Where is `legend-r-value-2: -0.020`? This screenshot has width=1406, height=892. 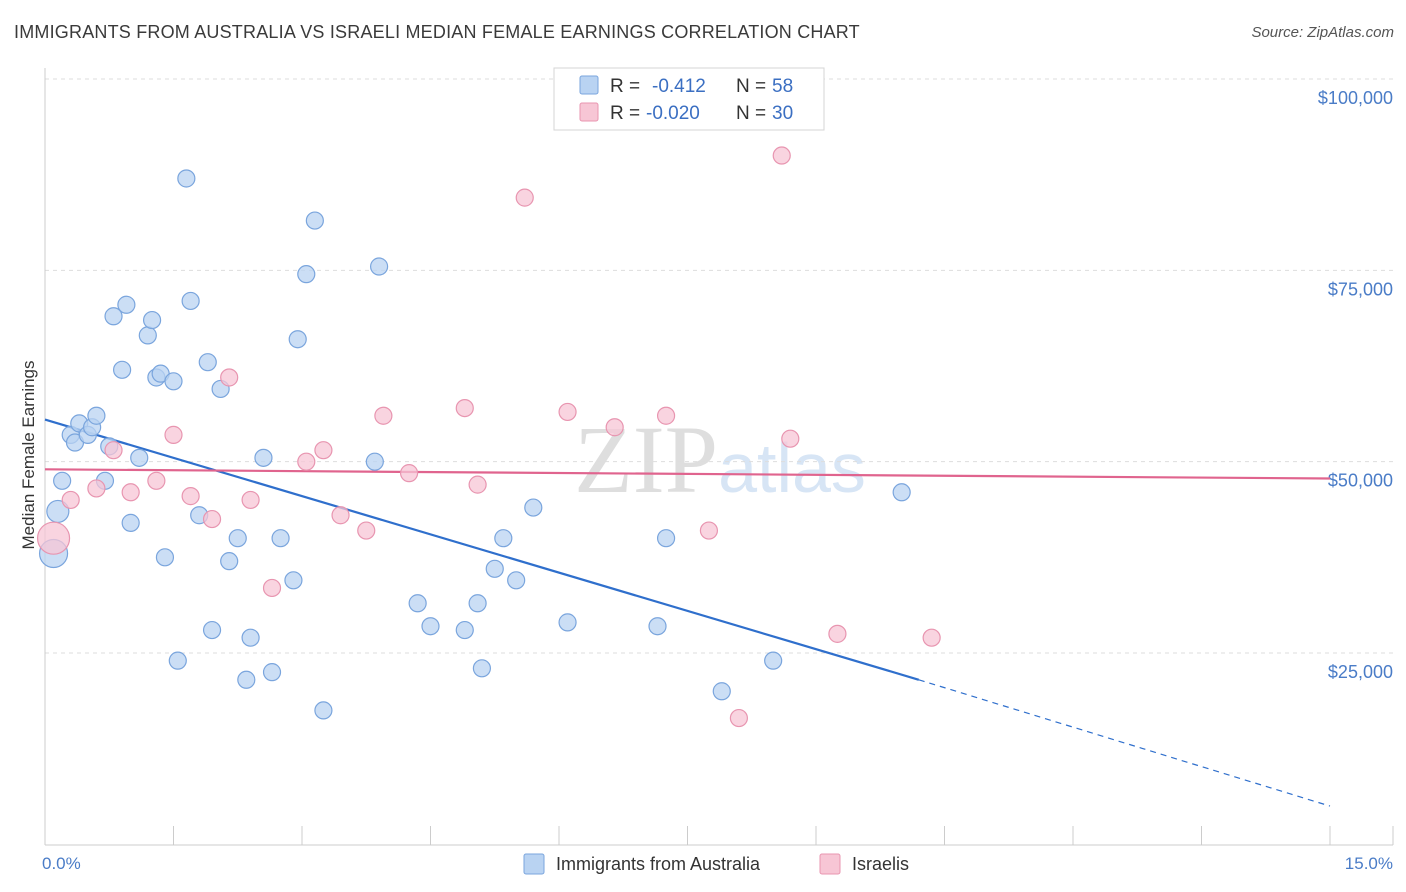
legend-r-value-2: -0.020 is located at coordinates (673, 113).